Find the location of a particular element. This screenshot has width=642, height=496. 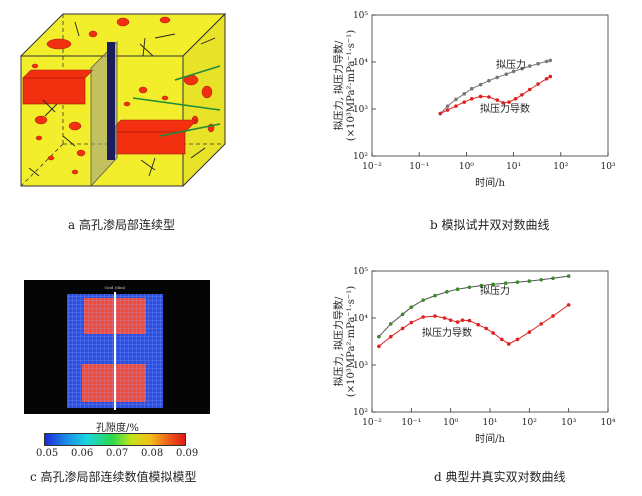

panel-c: Grid (dim) is located at coordinates (117, 347).